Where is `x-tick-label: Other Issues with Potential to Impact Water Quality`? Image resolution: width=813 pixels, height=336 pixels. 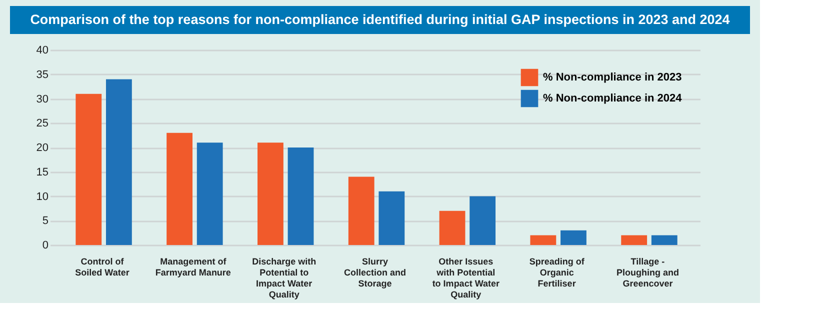
x-tick-label: Other Issues with Potential to Impact Water Quality is located at coordinates (466, 278).